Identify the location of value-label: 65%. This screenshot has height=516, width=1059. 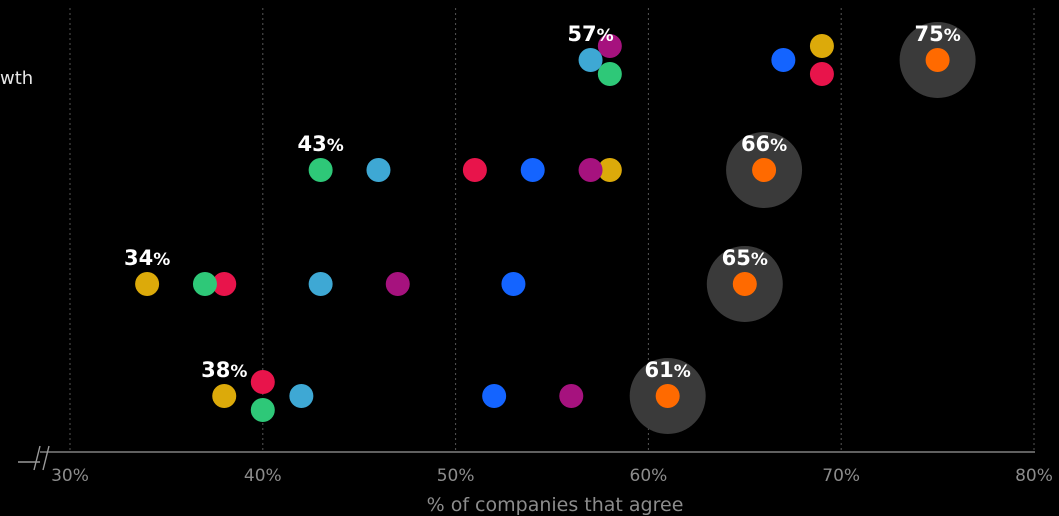
(745, 258).